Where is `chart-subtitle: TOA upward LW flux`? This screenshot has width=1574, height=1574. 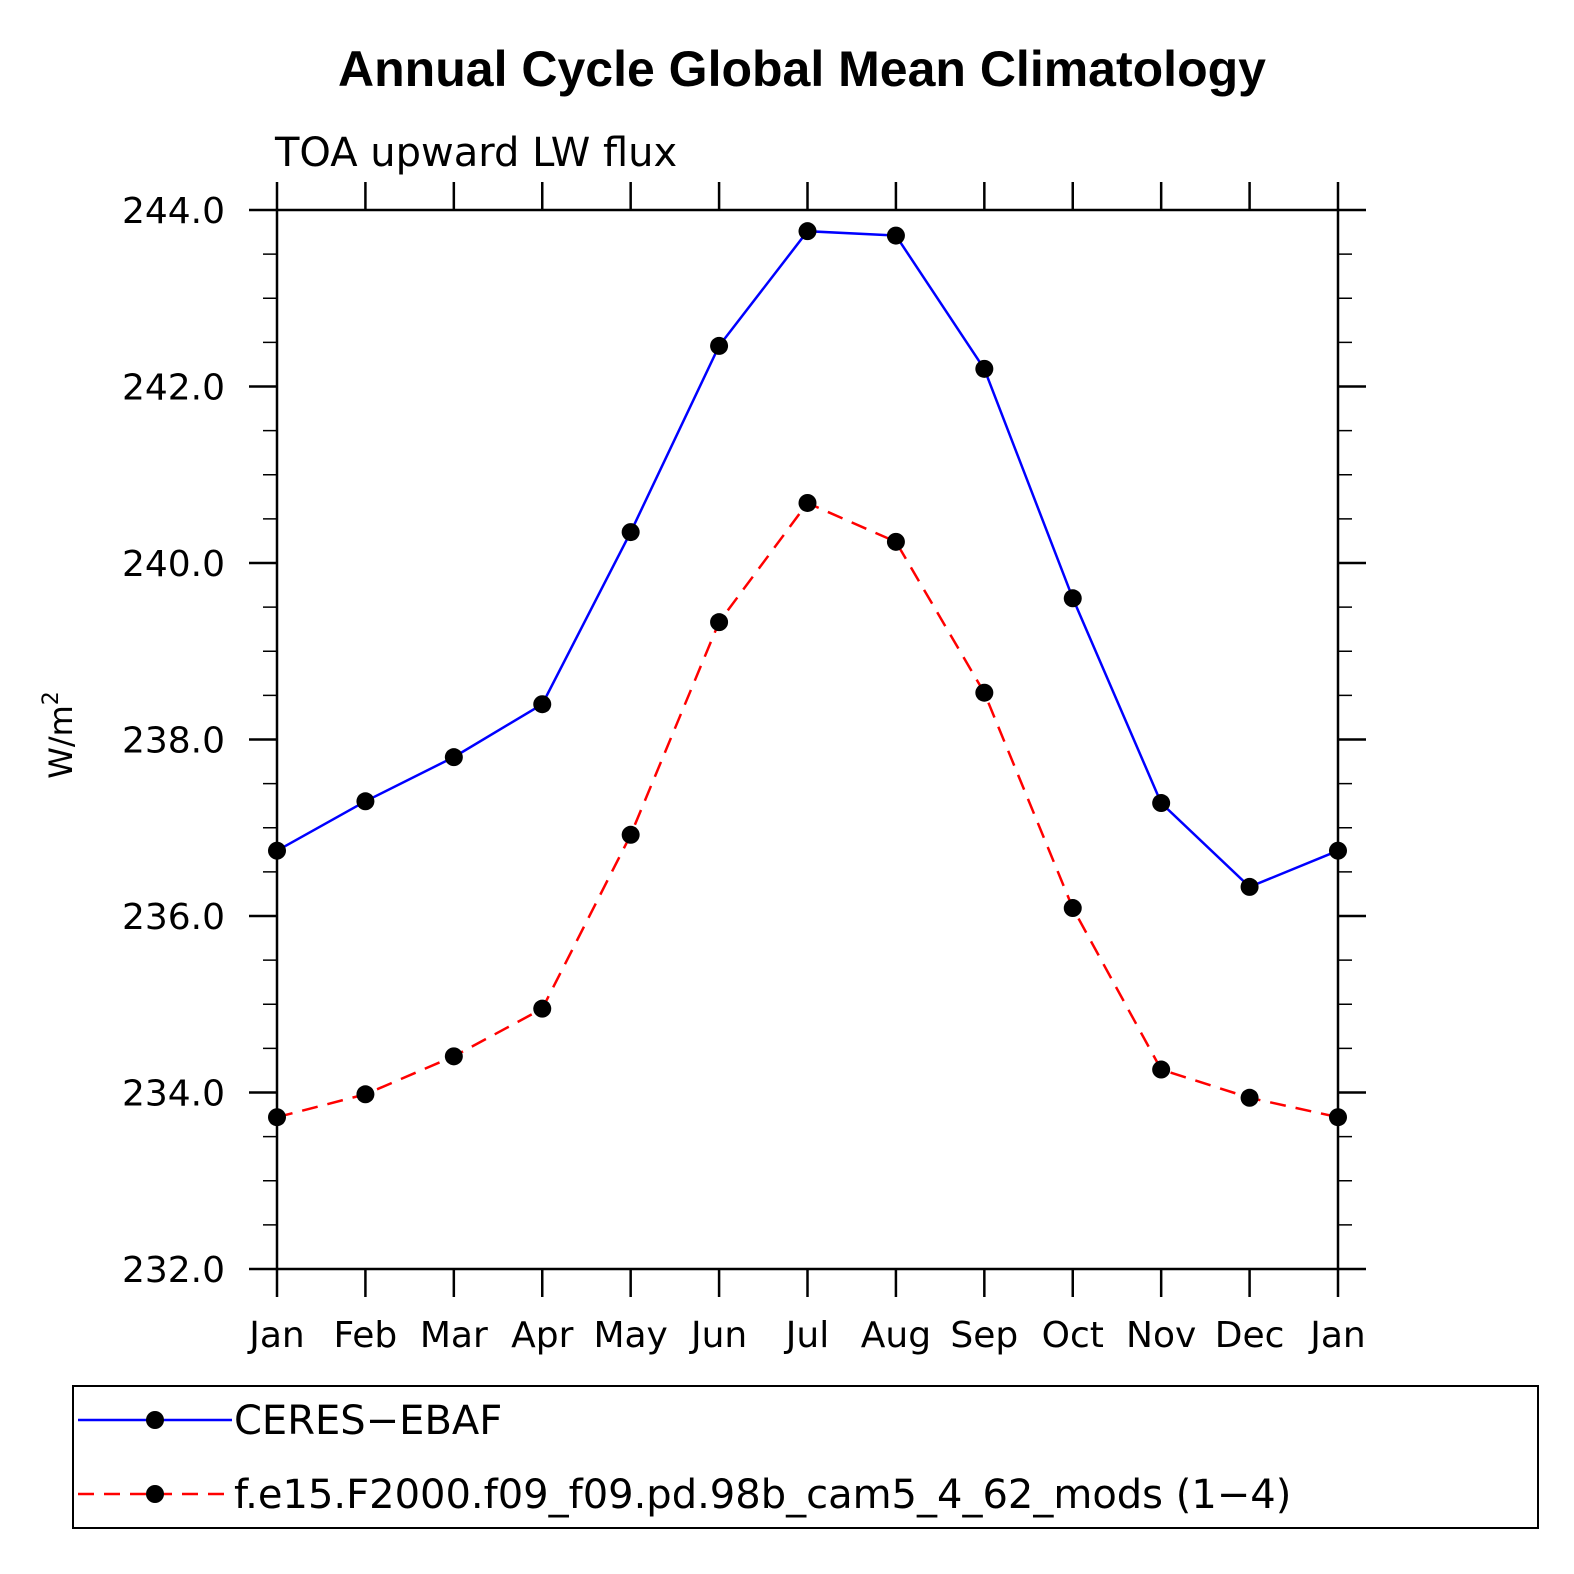 chart-subtitle: TOA upward LW flux is located at coordinates (475, 153).